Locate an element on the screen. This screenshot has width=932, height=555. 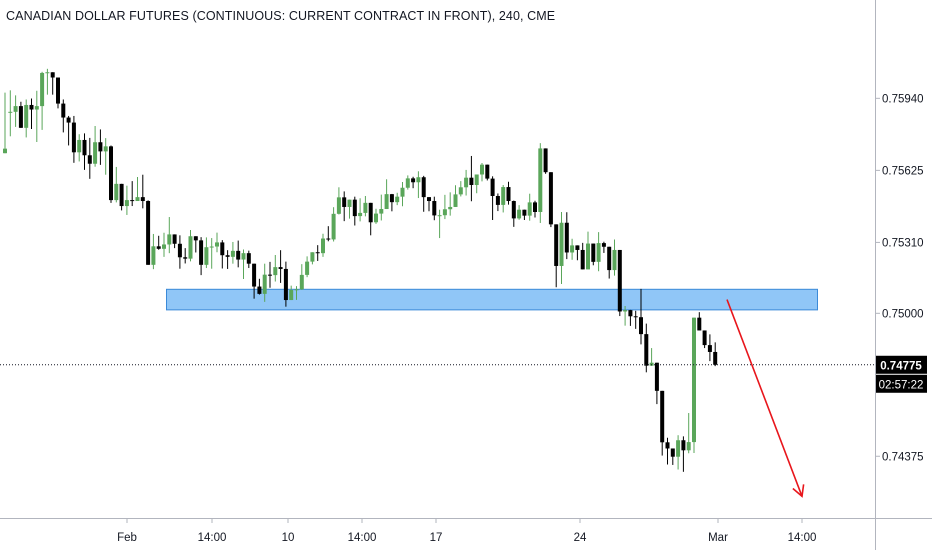
support-zone-layer is located at coordinates (492, 299).